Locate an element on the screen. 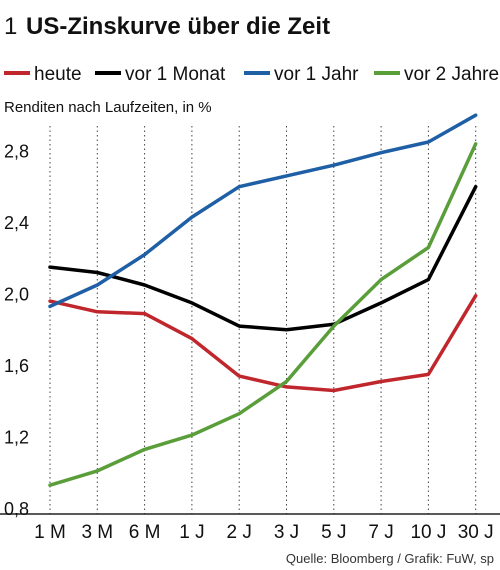 The image size is (500, 570). x-tick-label: 7 J is located at coordinates (380, 532).